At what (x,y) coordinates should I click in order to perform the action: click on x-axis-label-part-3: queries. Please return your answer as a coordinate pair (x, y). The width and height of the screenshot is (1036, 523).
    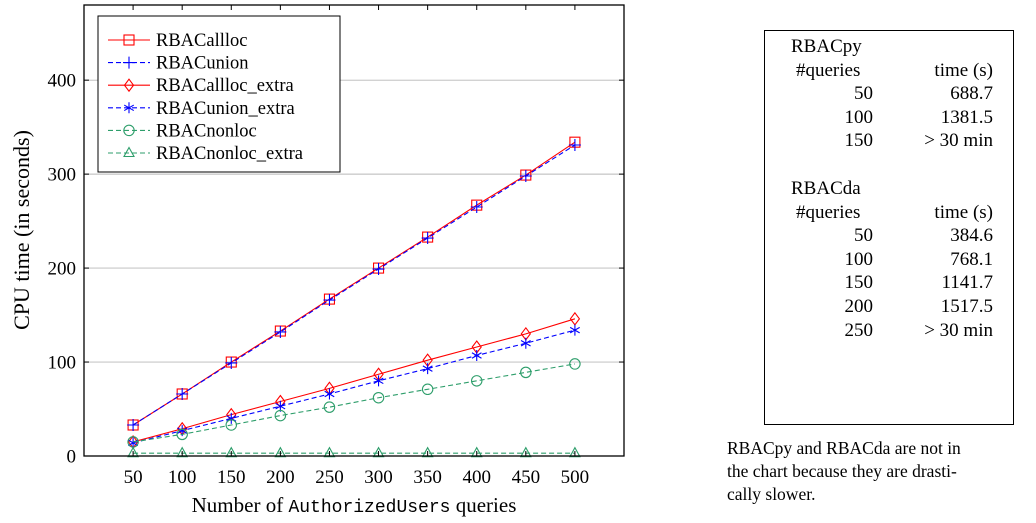
    Looking at the image, I should click on (483, 505).